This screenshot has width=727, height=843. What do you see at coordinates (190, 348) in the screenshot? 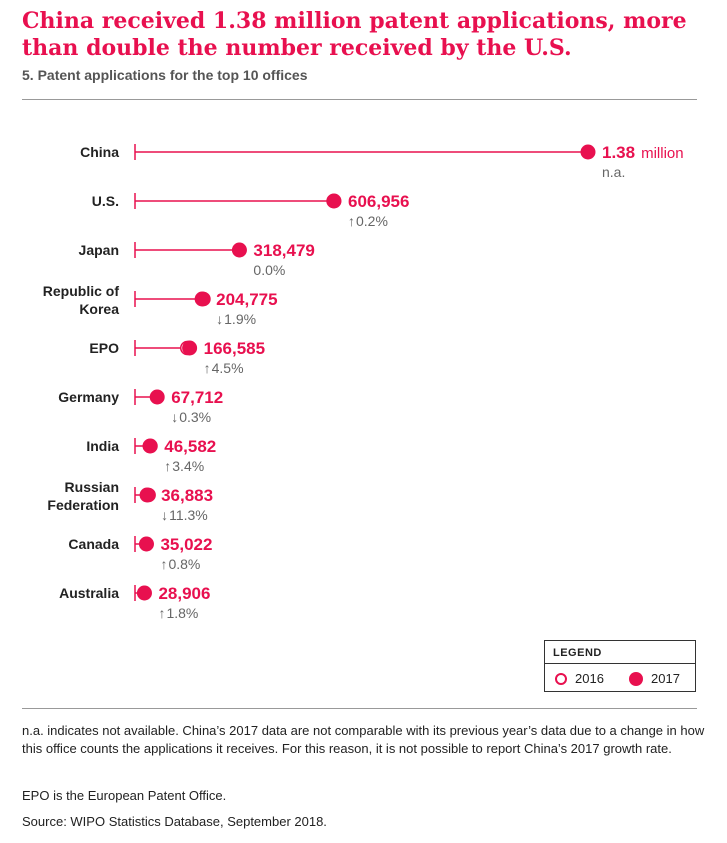
I see `dot-2017-epo` at bounding box center [190, 348].